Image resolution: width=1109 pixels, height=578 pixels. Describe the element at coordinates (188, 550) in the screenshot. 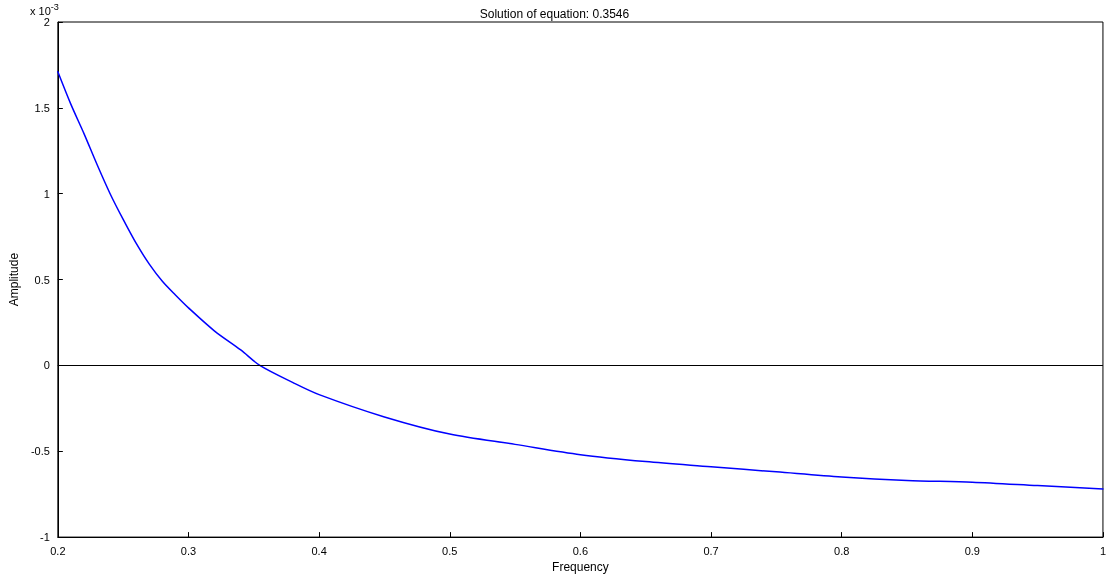

I see `x-tick-label: 0.3` at that location.